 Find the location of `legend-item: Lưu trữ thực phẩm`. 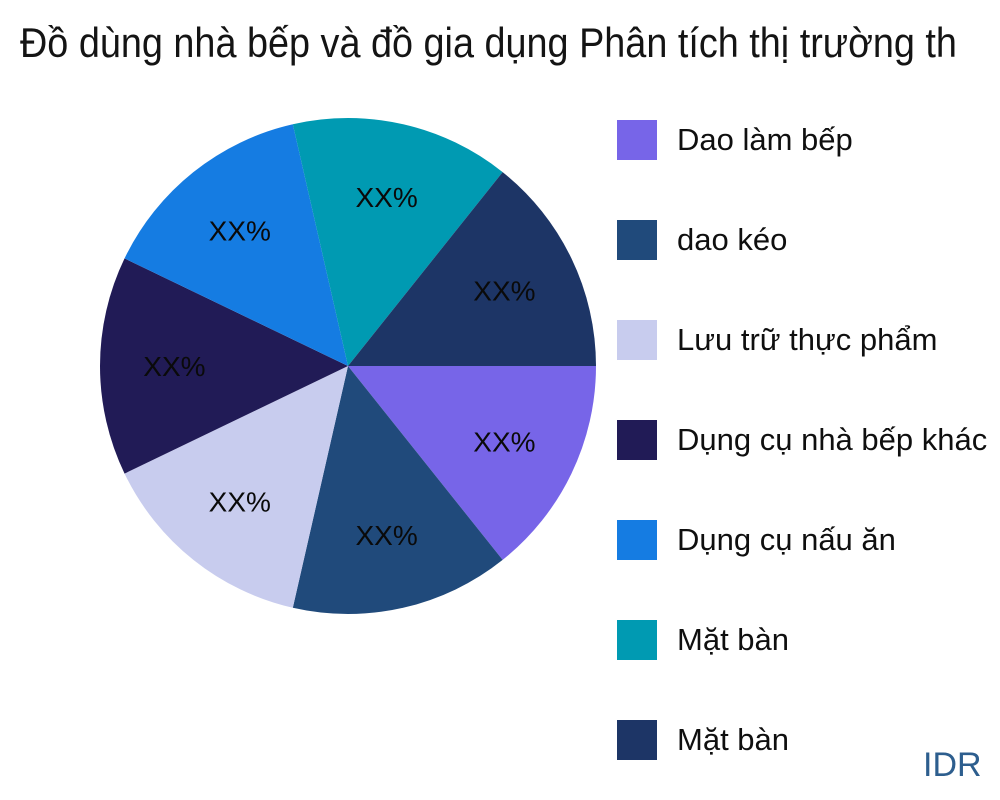

legend-item: Lưu trữ thực phẩm is located at coordinates (802, 340).